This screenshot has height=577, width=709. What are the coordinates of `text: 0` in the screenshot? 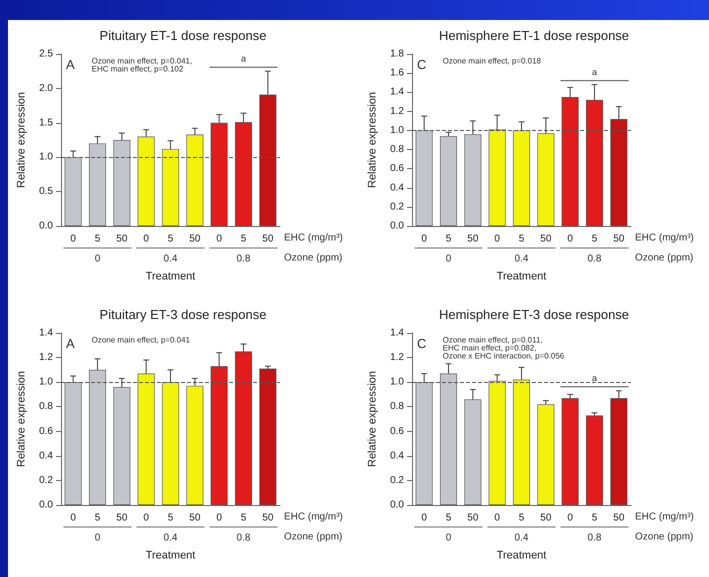 It's located at (97, 538).